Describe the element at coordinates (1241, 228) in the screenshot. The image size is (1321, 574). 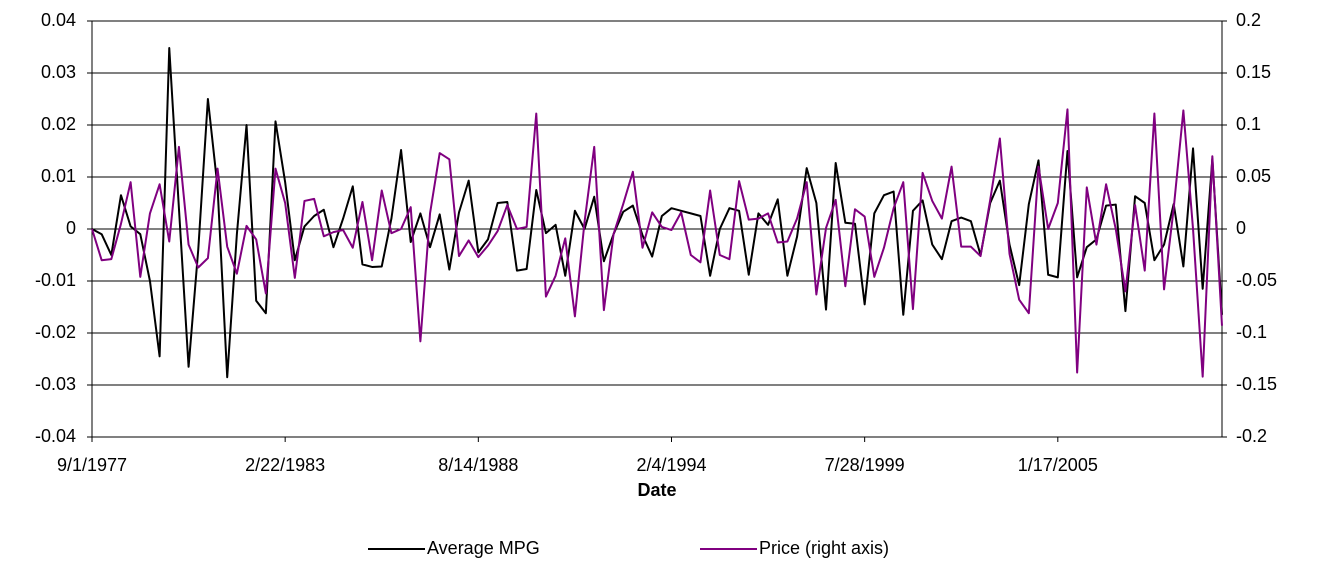
I see `y2-tick-label: 0` at that location.